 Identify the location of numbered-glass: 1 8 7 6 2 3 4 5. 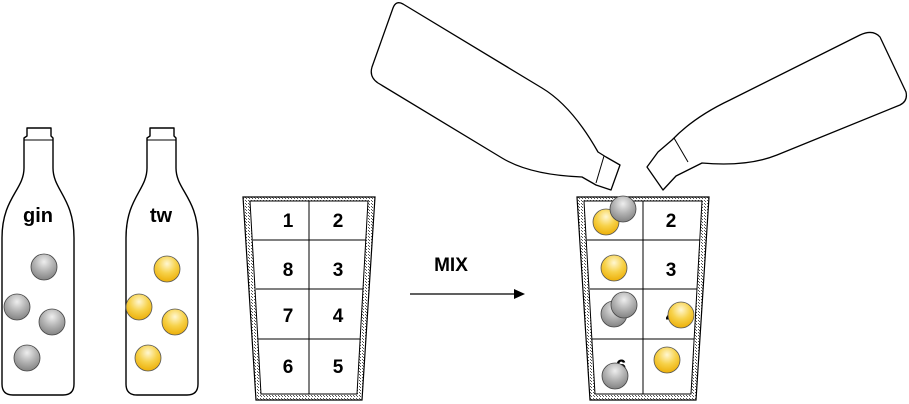
(309, 298).